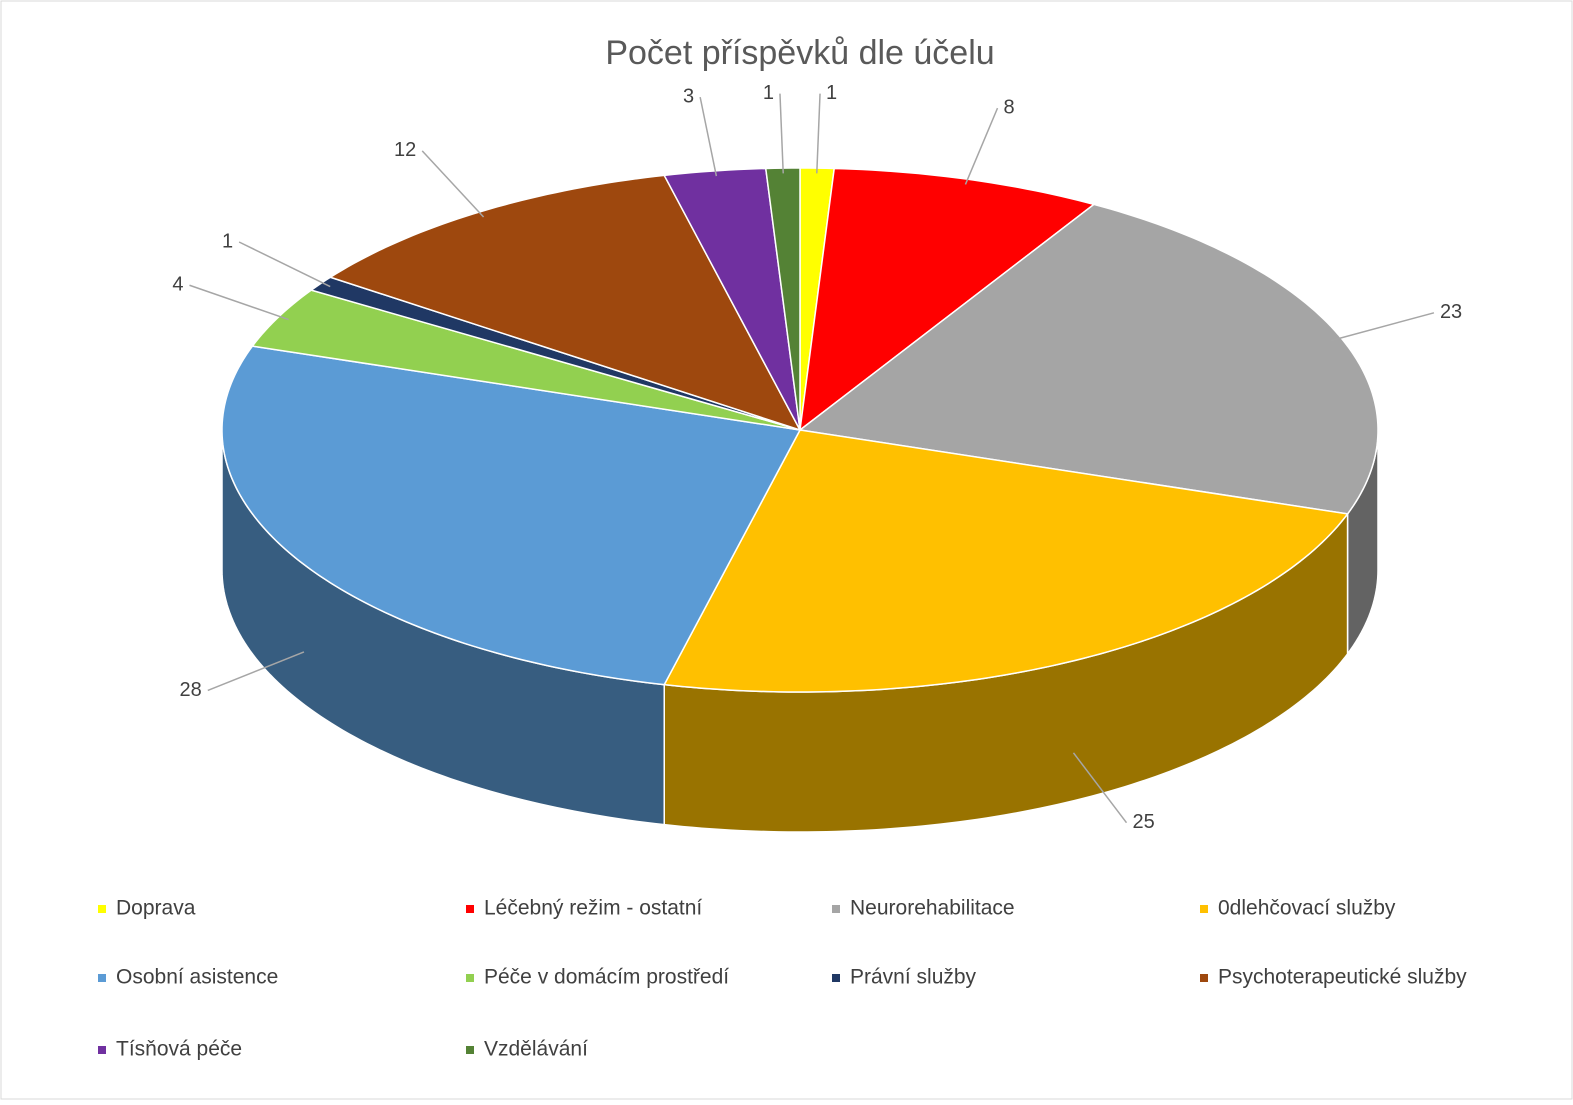  What do you see at coordinates (191, 690) in the screenshot?
I see `data-label: 28` at bounding box center [191, 690].